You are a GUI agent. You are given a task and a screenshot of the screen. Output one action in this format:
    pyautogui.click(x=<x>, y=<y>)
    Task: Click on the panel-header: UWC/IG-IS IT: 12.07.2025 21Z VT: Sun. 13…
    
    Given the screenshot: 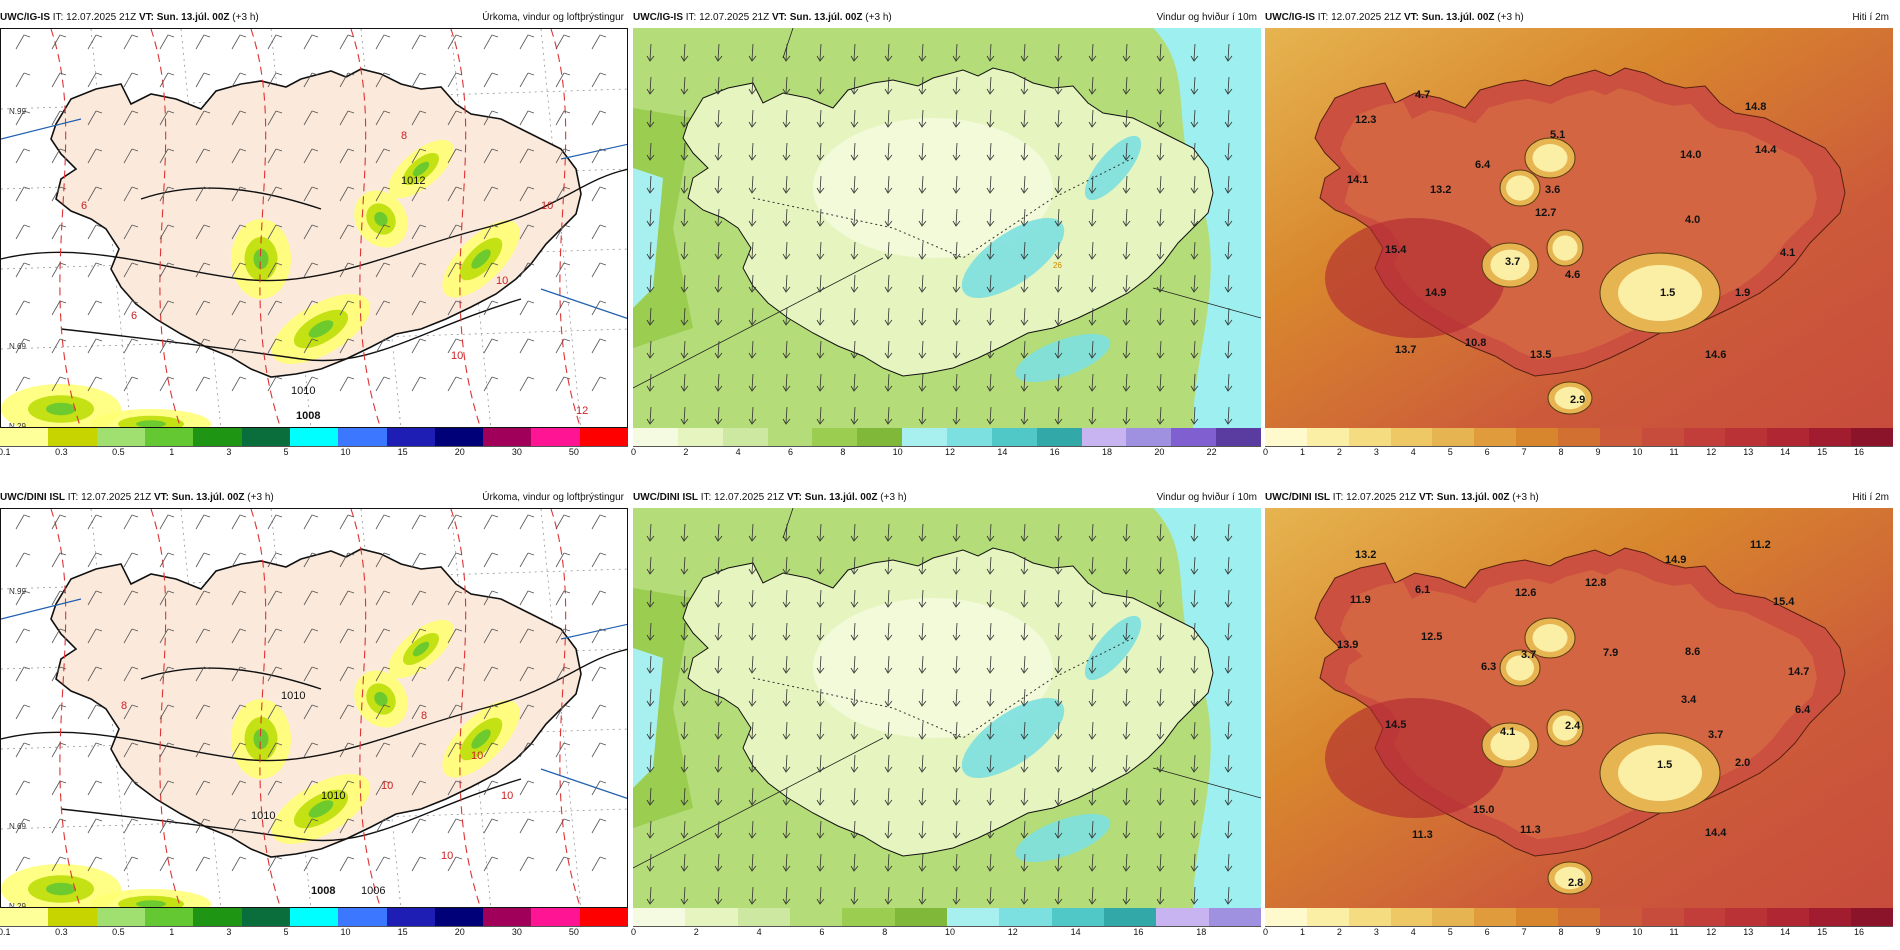 What is the action you would take?
    pyautogui.click(x=314, y=18)
    